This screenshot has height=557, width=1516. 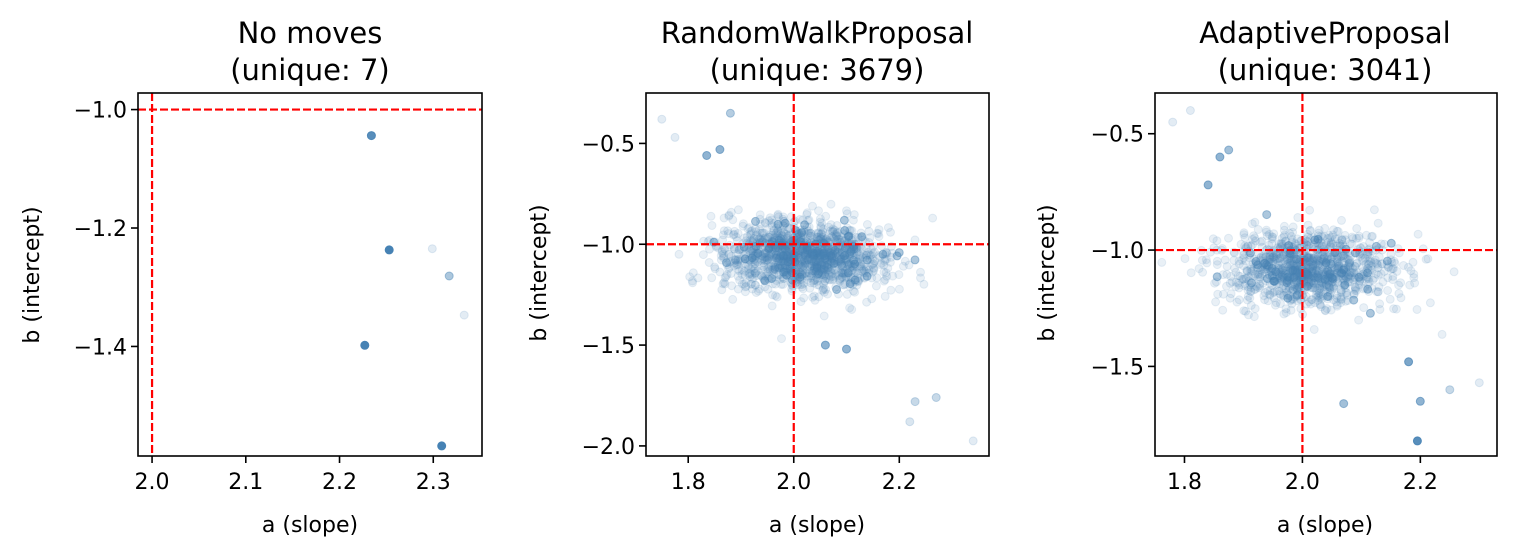 I want to click on panel-title-line2: (unique: 3041), so click(x=1325, y=70).